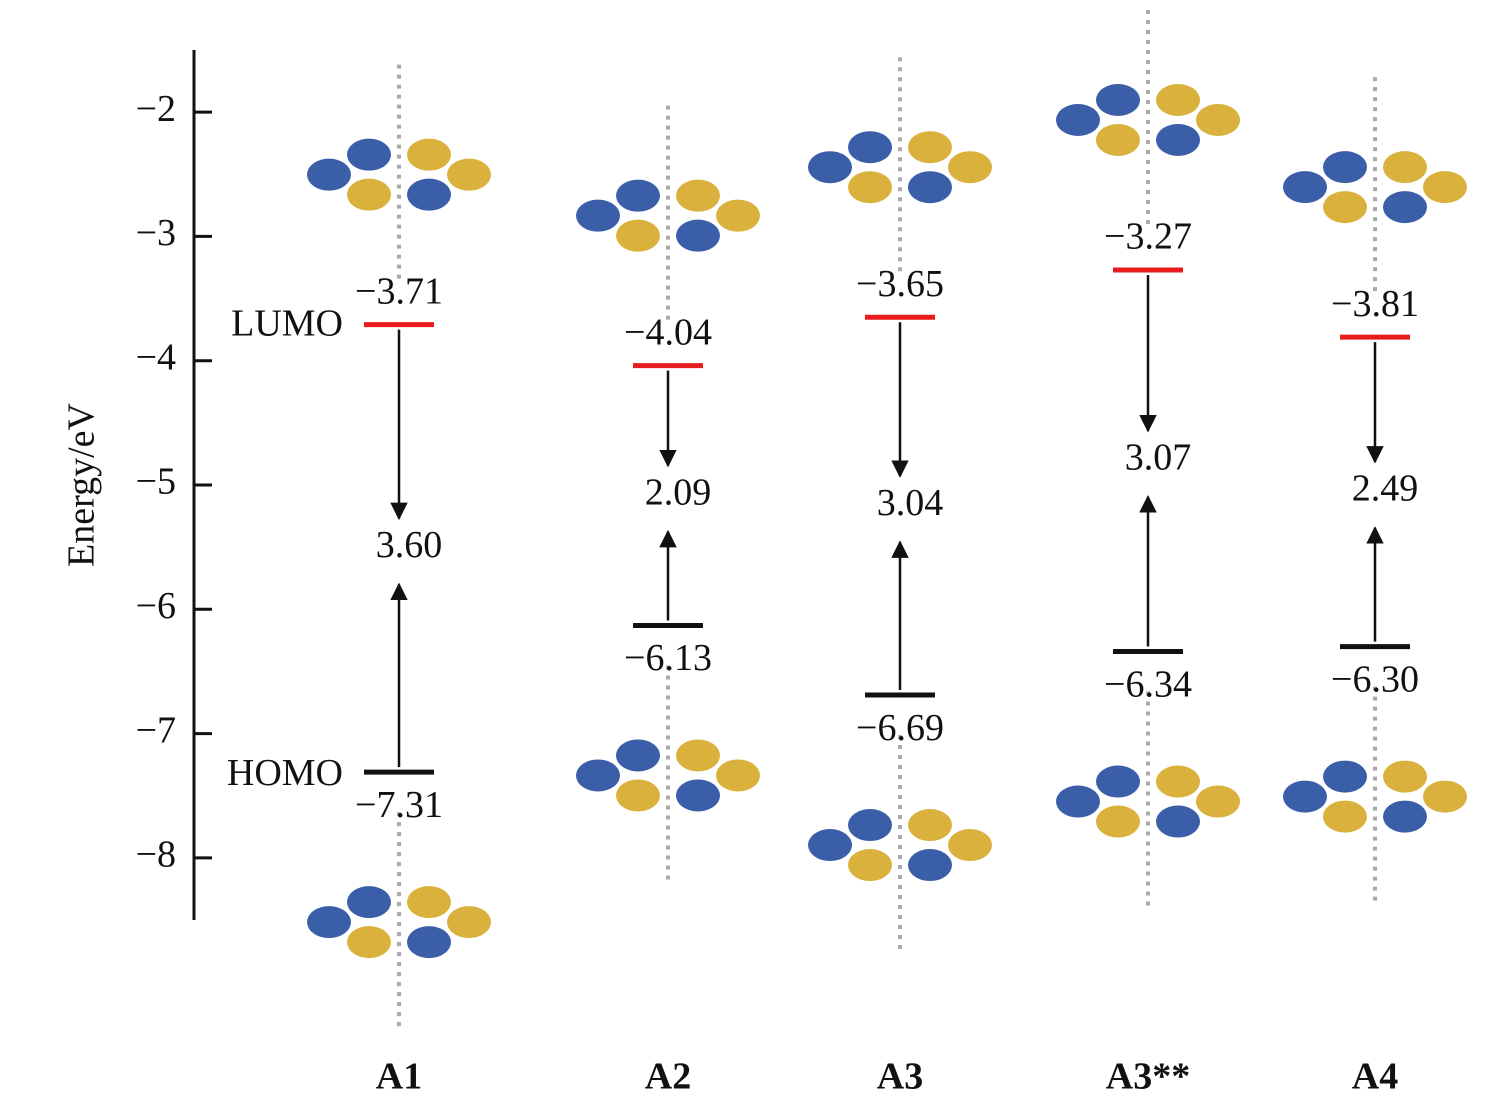 Image resolution: width=1496 pixels, height=1102 pixels. Describe the element at coordinates (668, 658) in the screenshot. I see `homo-value-label: −6.13` at that location.